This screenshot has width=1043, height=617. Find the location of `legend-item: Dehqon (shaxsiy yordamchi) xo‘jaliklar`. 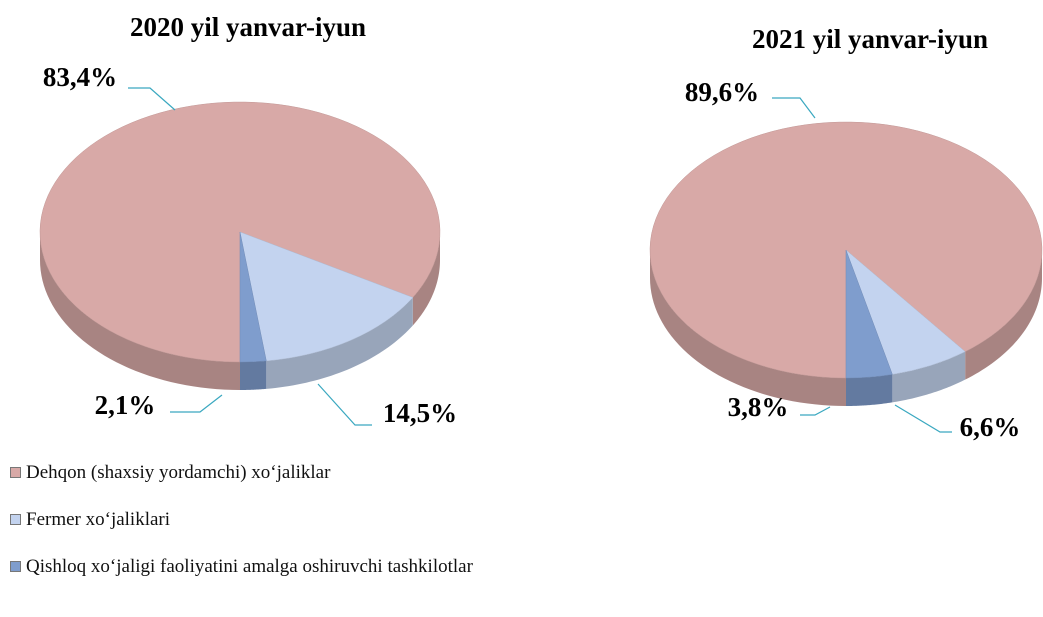

legend-item: Dehqon (shaxsiy yordamchi) xo‘jaliklar is located at coordinates (245, 473).